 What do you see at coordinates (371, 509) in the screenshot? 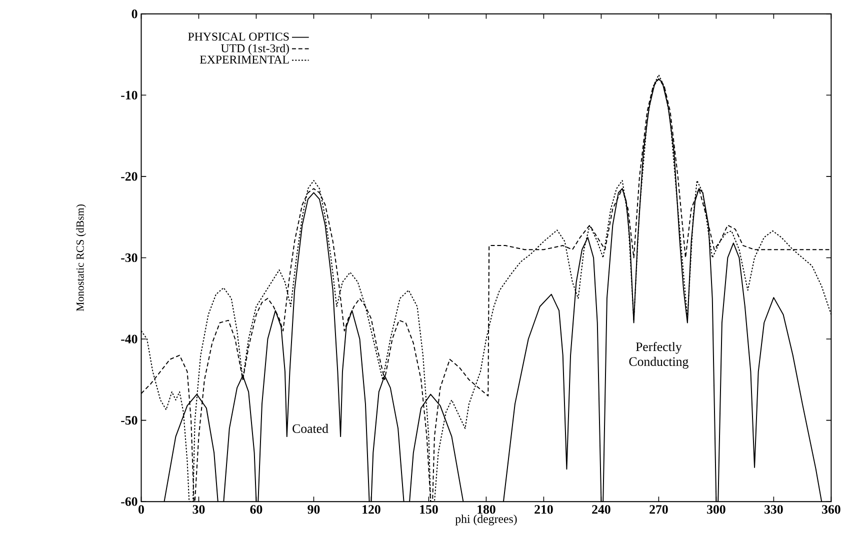
I see `x-tick-label: 120` at bounding box center [371, 509].